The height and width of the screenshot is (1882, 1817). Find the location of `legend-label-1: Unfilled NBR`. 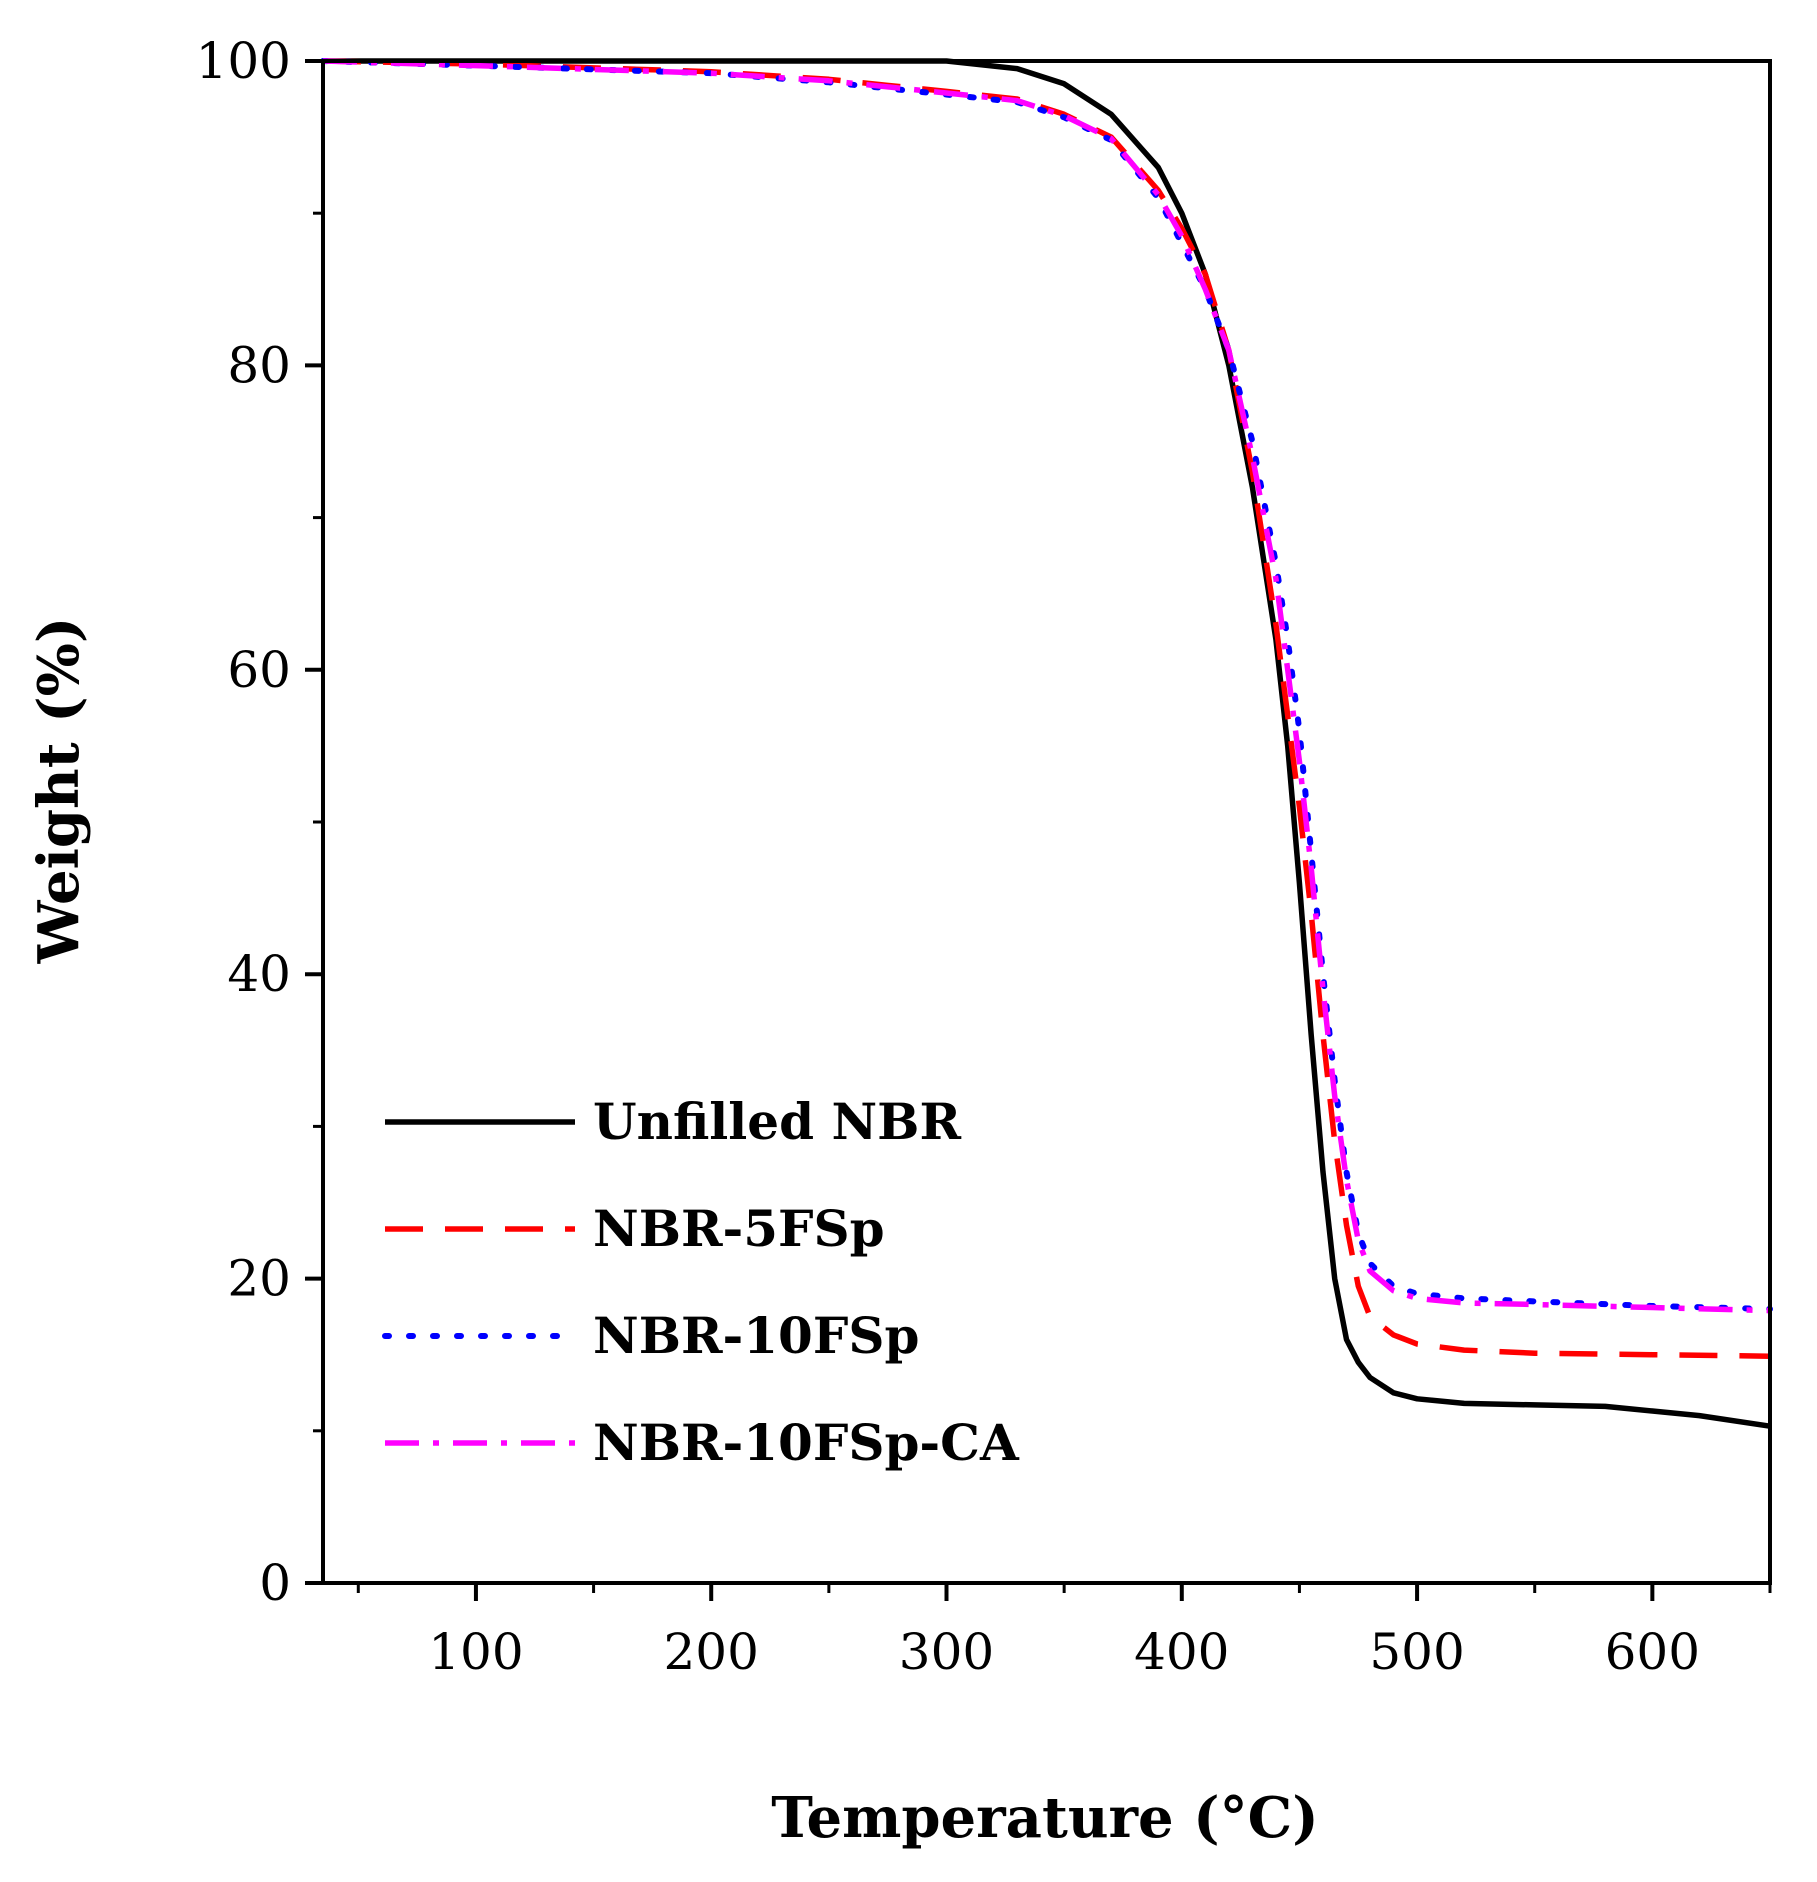

legend-label-1: Unfilled NBR is located at coordinates (777, 1121).